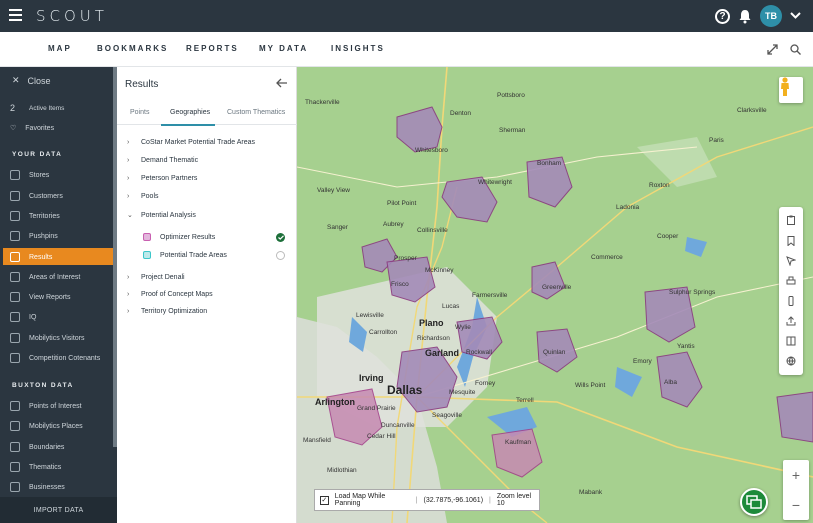 The image size is (813, 523). Describe the element at coordinates (185, 255) in the screenshot. I see `sub-item-potential-trade-areas: Potential Trade Areas` at that location.